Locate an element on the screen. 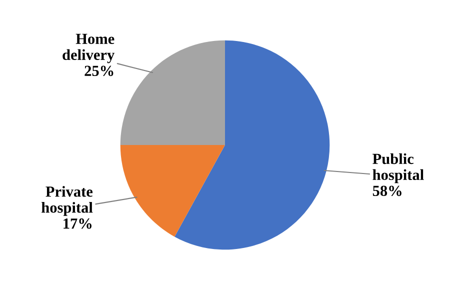  slice-label: Private hospital is located at coordinates (67, 201).